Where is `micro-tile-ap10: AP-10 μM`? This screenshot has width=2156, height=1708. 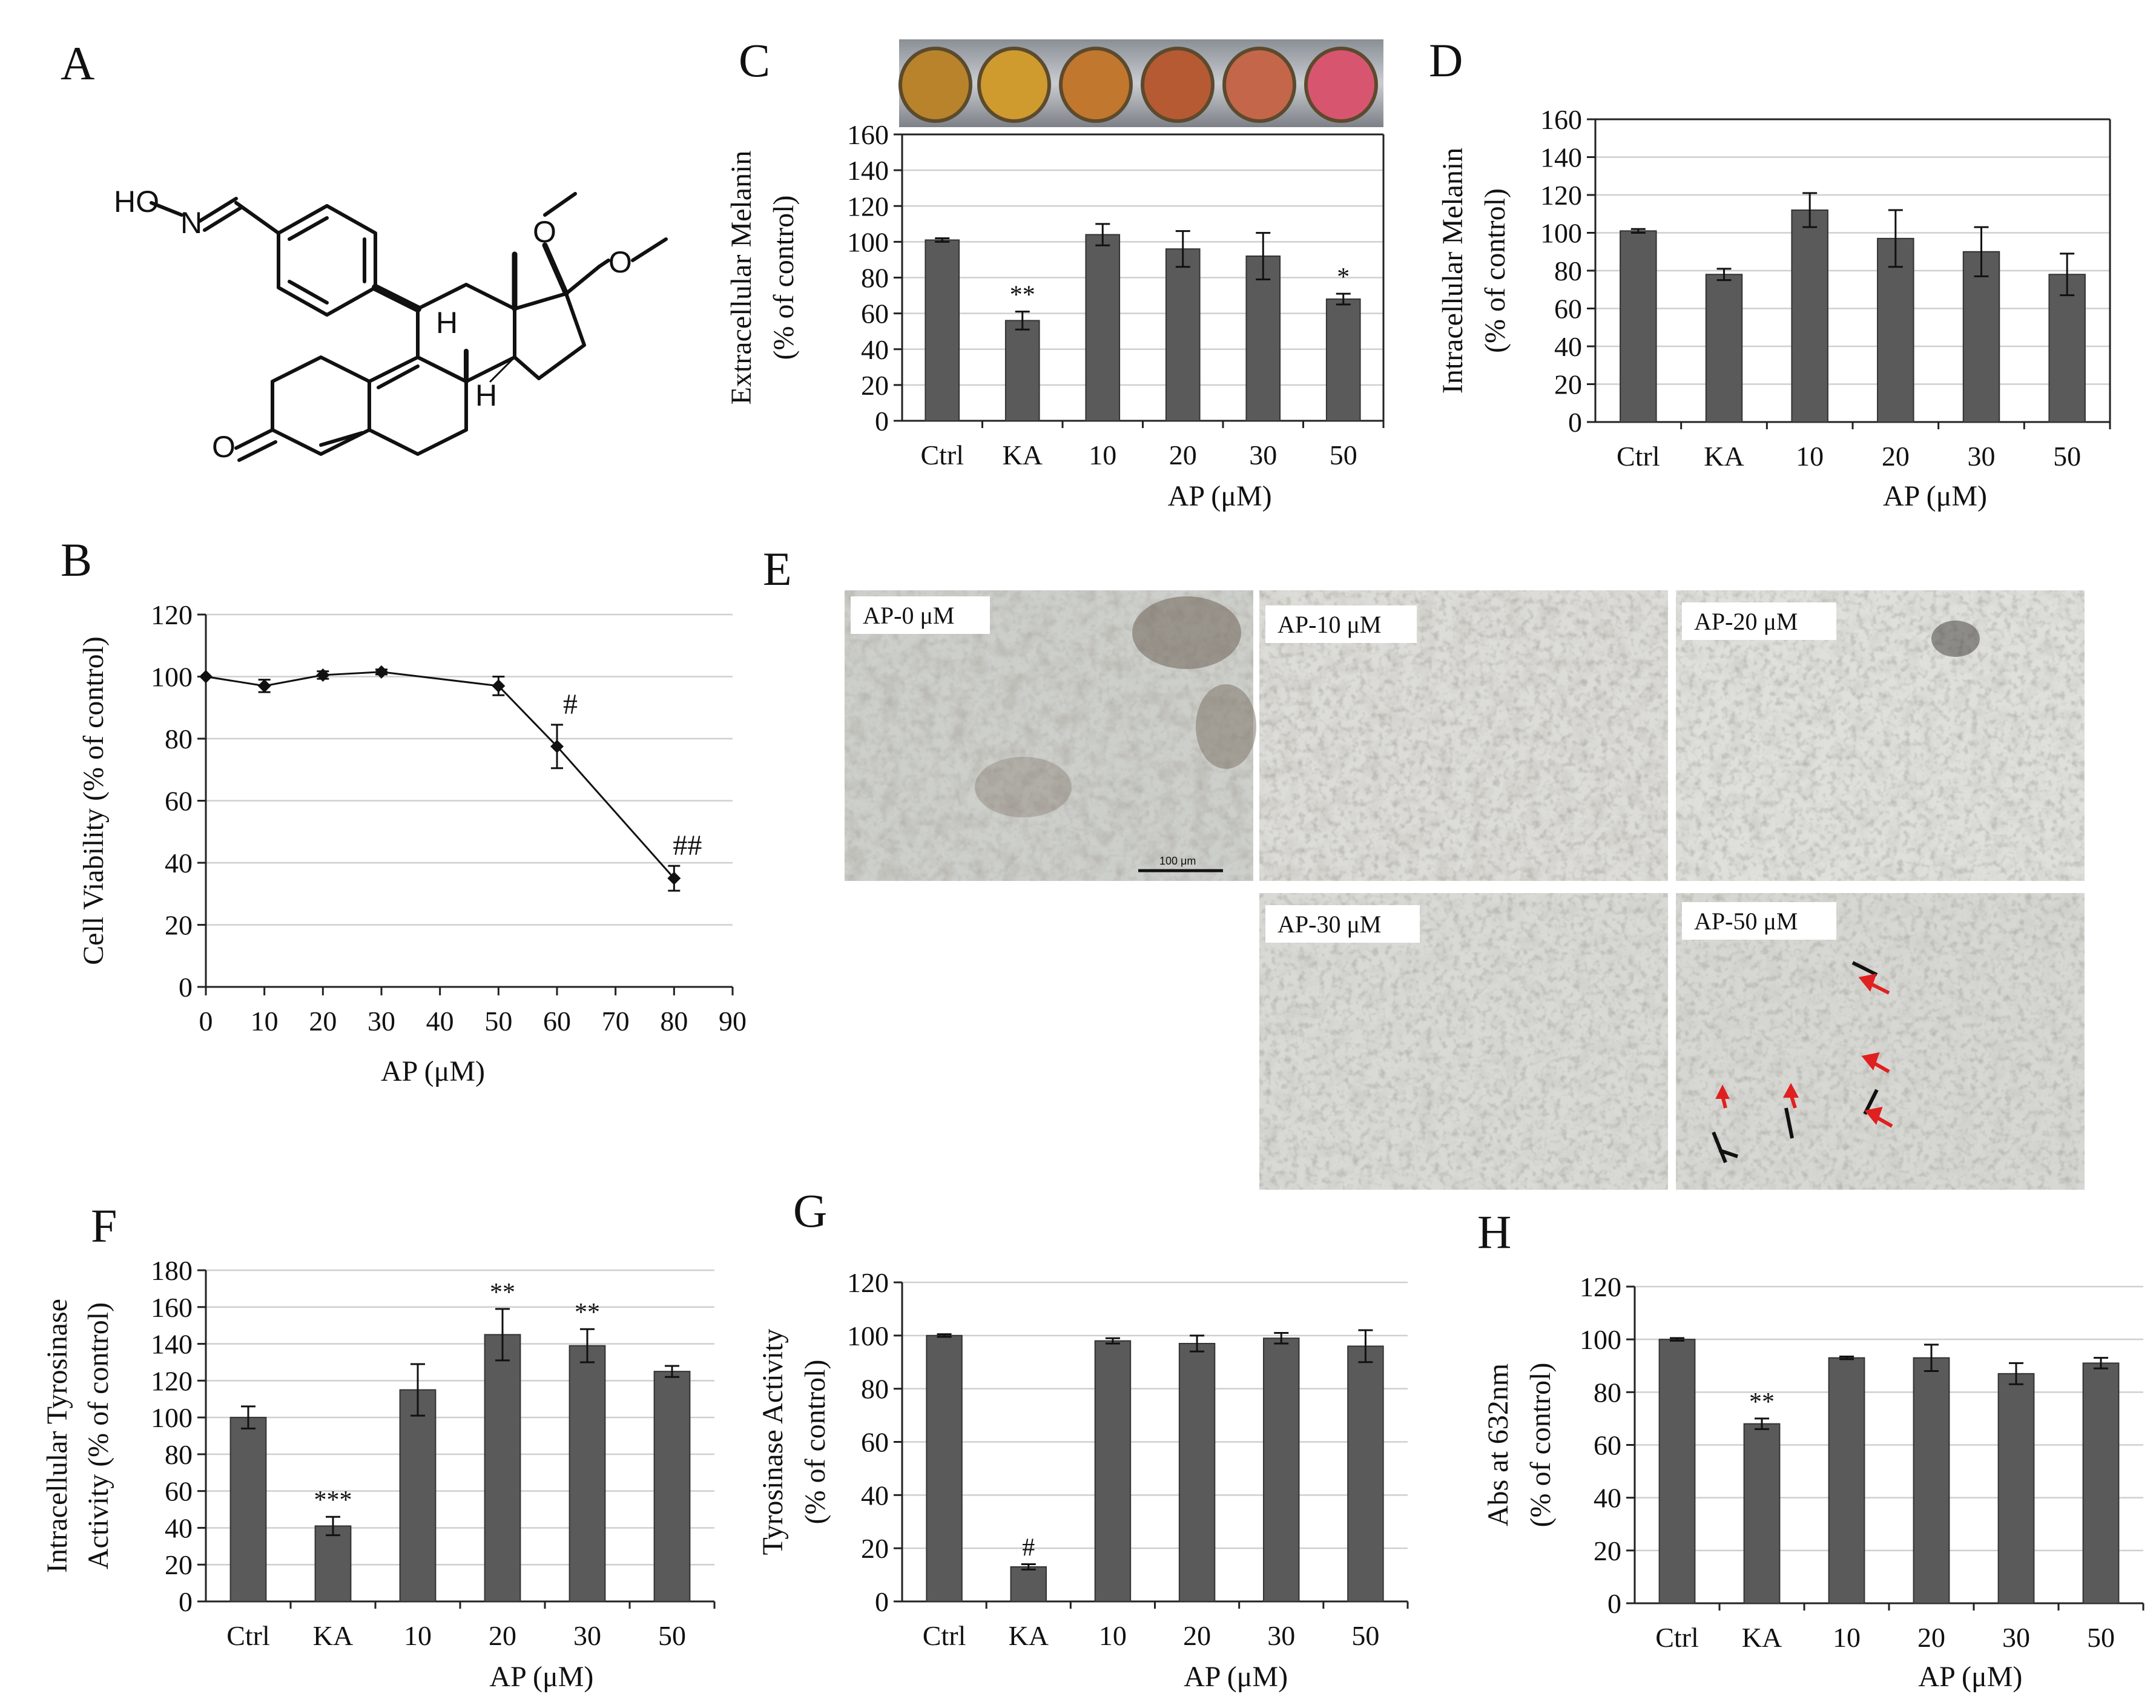
micro-tile-ap10: AP-10 μM is located at coordinates (1463, 735).